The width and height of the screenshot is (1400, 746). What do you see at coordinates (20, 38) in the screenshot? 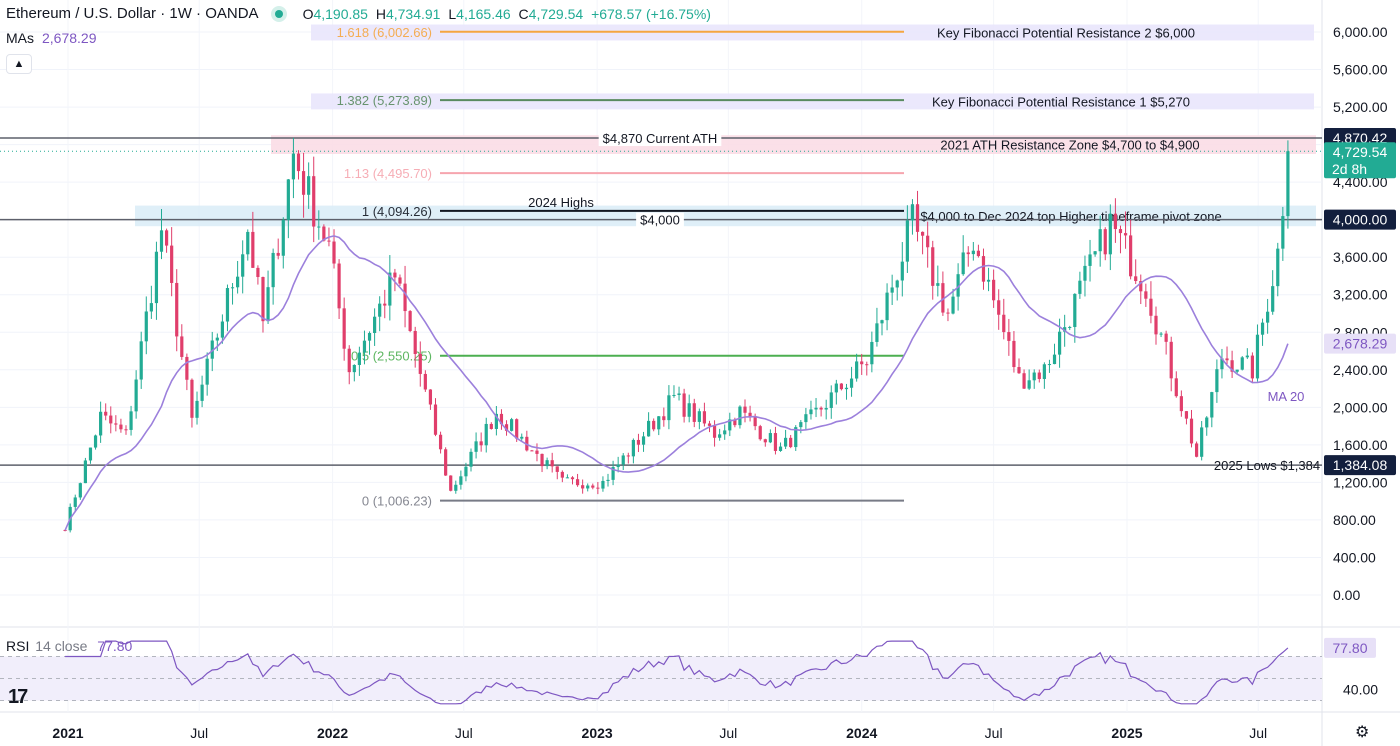
I see `ma-legend-label: MAs` at bounding box center [20, 38].